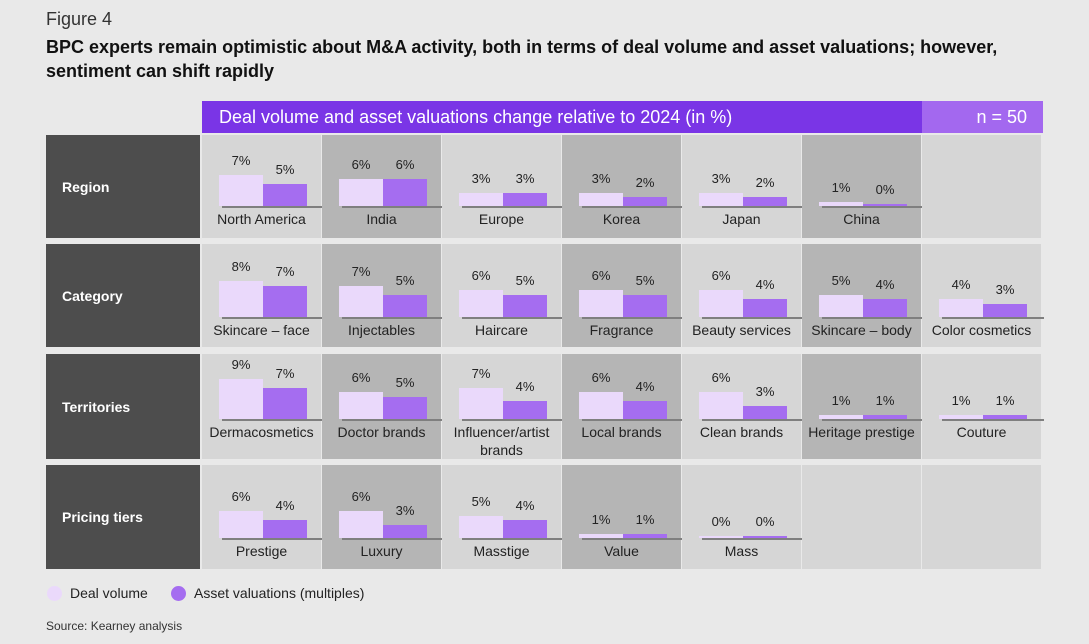  I want to click on category-label: Influencer/artist brands, so click(501, 441).